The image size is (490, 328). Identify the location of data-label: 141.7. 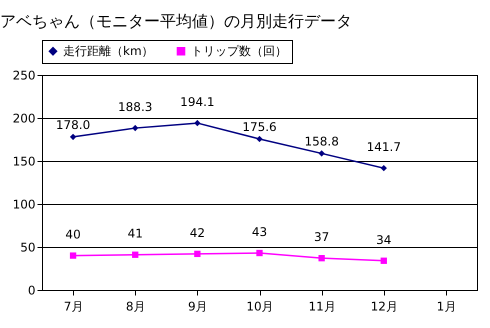
(383, 147).